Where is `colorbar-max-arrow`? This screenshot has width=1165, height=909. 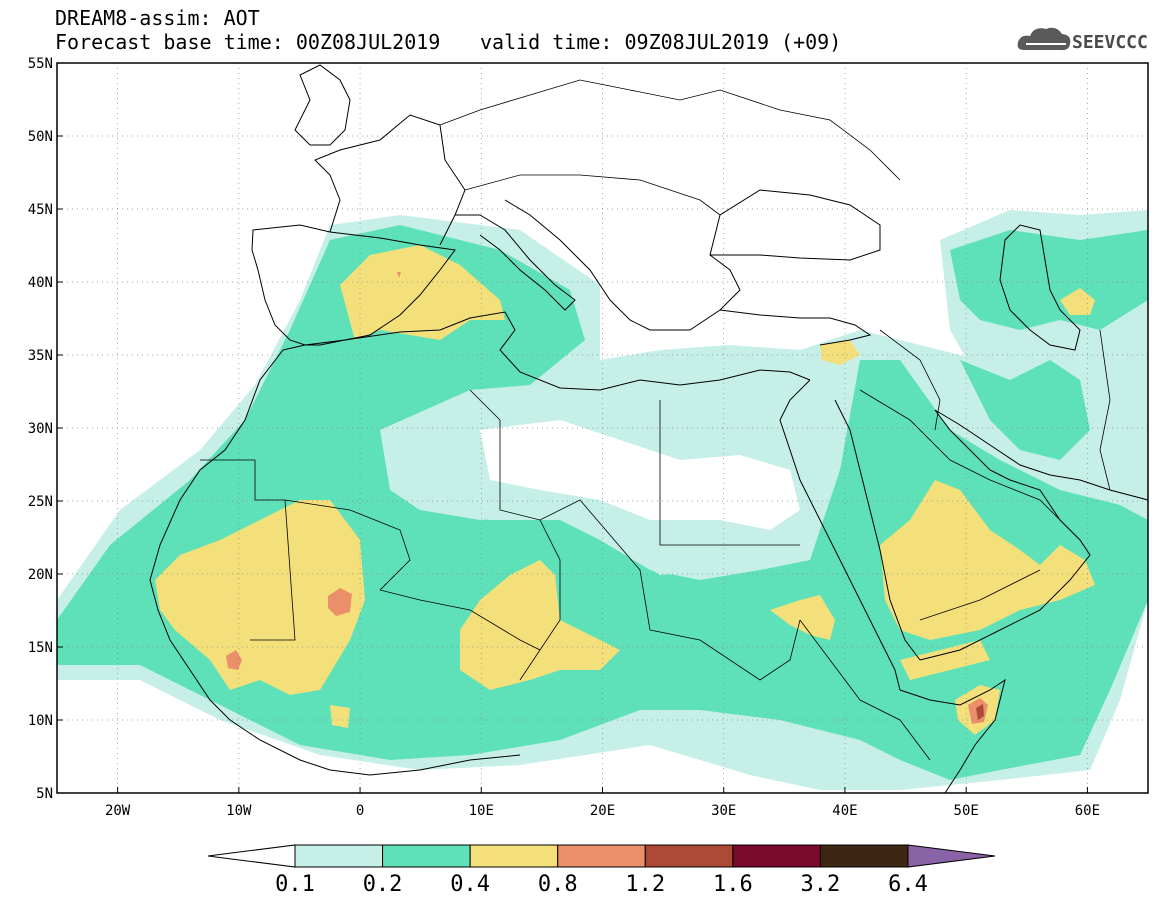
colorbar-max-arrow is located at coordinates (951, 856).